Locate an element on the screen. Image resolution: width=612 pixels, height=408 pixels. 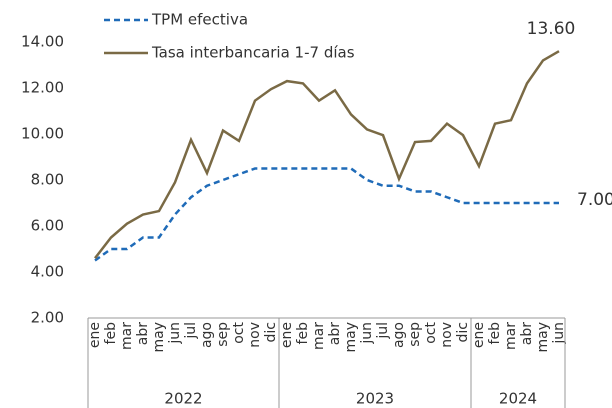
y-tick-label: 10.00 is located at coordinates (42, 134).